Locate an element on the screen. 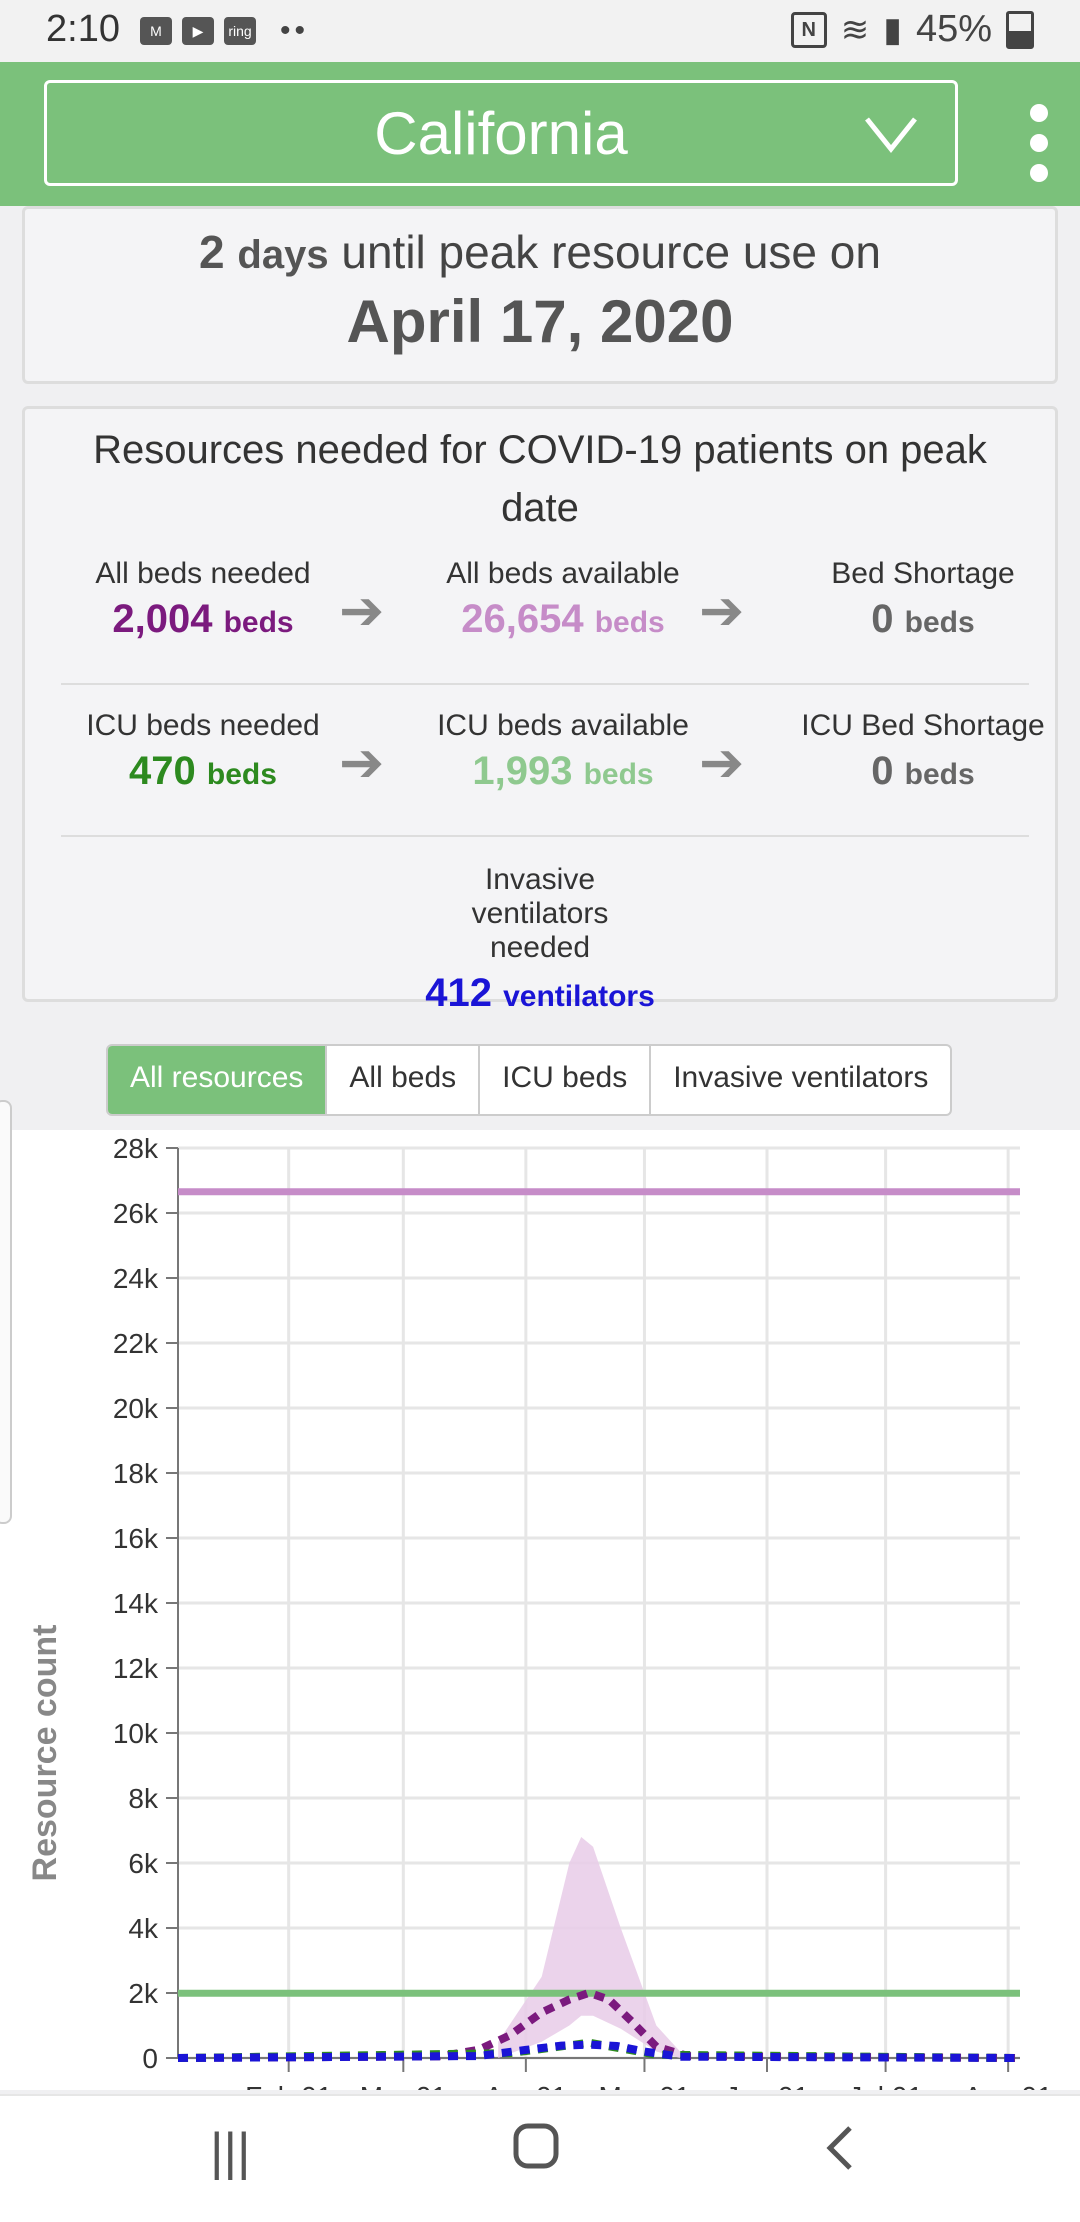 Image resolution: width=1080 pixels, height=2222 pixels. bed-shortage-value: 0 beds is located at coordinates (921, 619).